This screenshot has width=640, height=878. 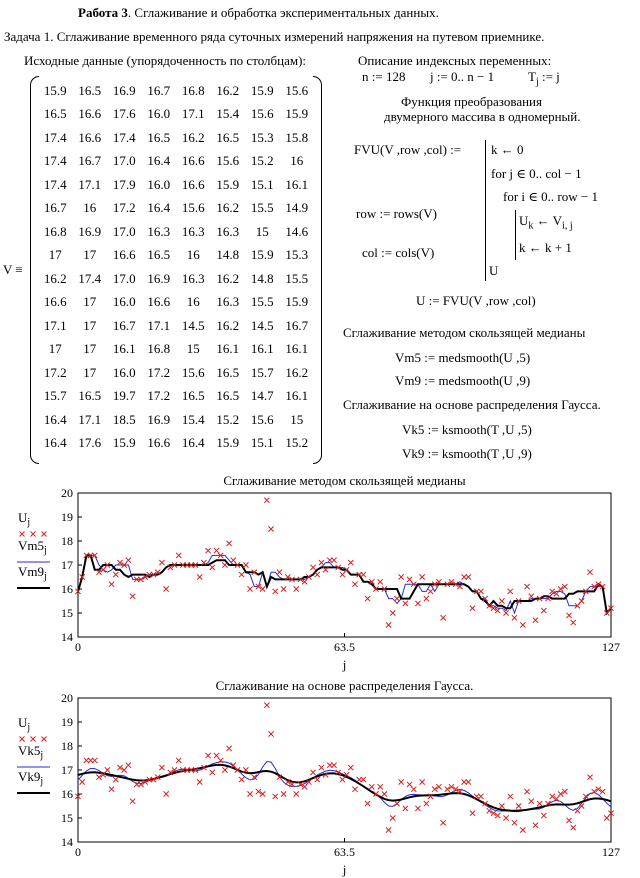 What do you see at coordinates (176, 162) in the screenshot?
I see `matrix-row: 17.4 16.7 17.0 16.4 16.6 15.6 15.2 16` at bounding box center [176, 162].